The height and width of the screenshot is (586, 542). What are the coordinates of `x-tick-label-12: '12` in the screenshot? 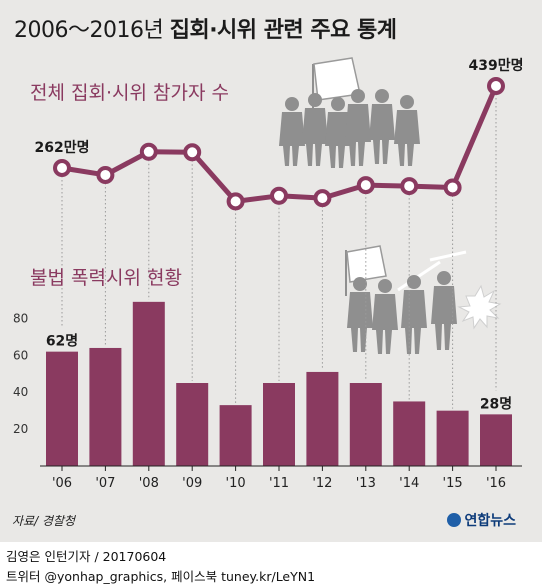 It's located at (322, 483).